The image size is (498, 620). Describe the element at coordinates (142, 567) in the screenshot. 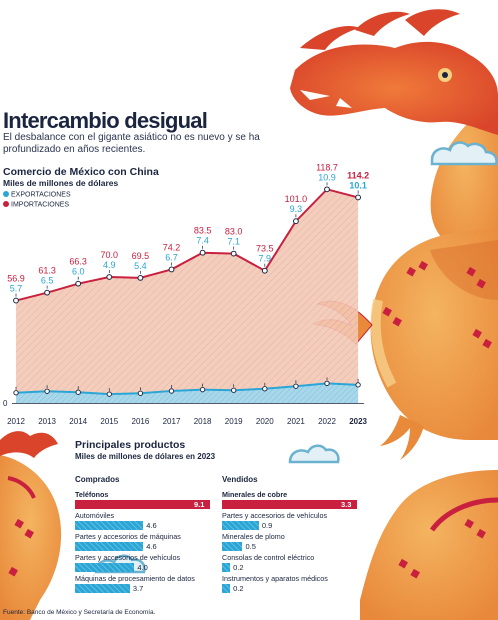

I see `bought-product-value: 4.0` at that location.